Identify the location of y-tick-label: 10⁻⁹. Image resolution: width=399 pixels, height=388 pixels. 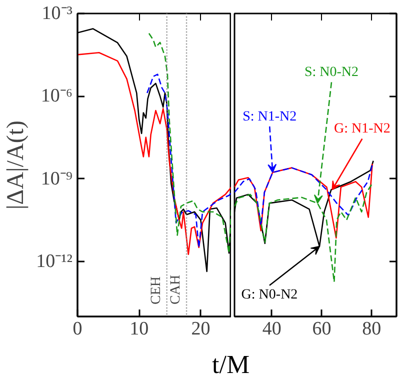
(56, 179).